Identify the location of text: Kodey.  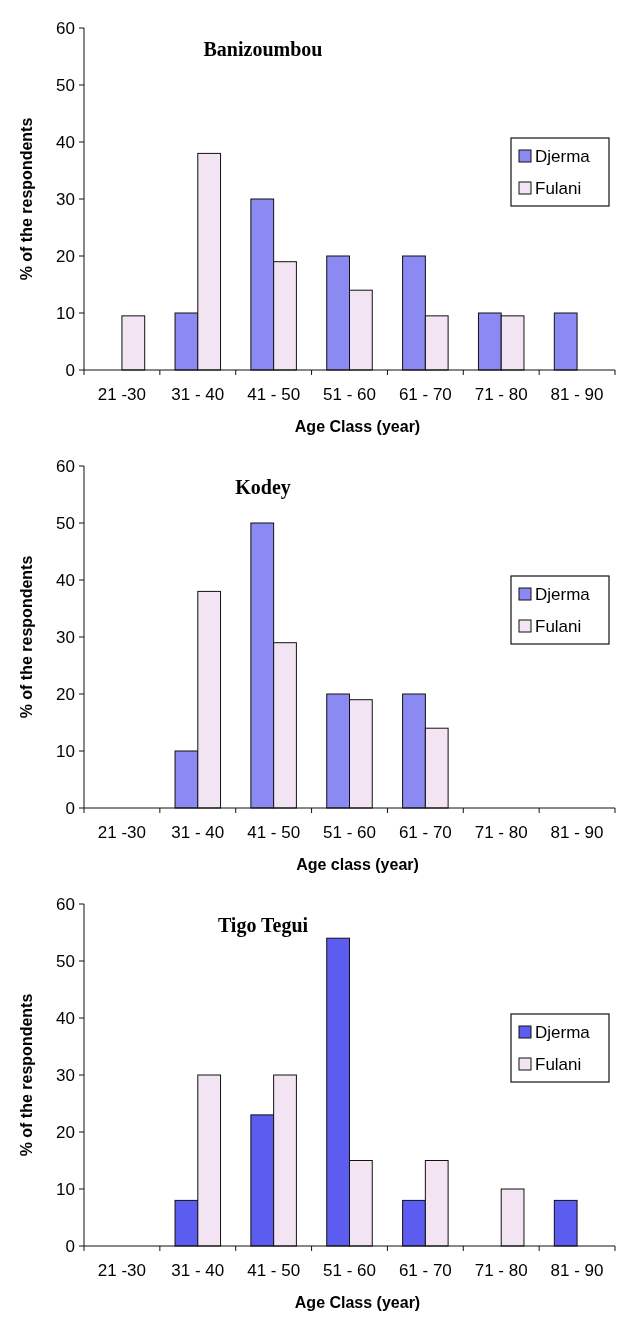
(263, 487).